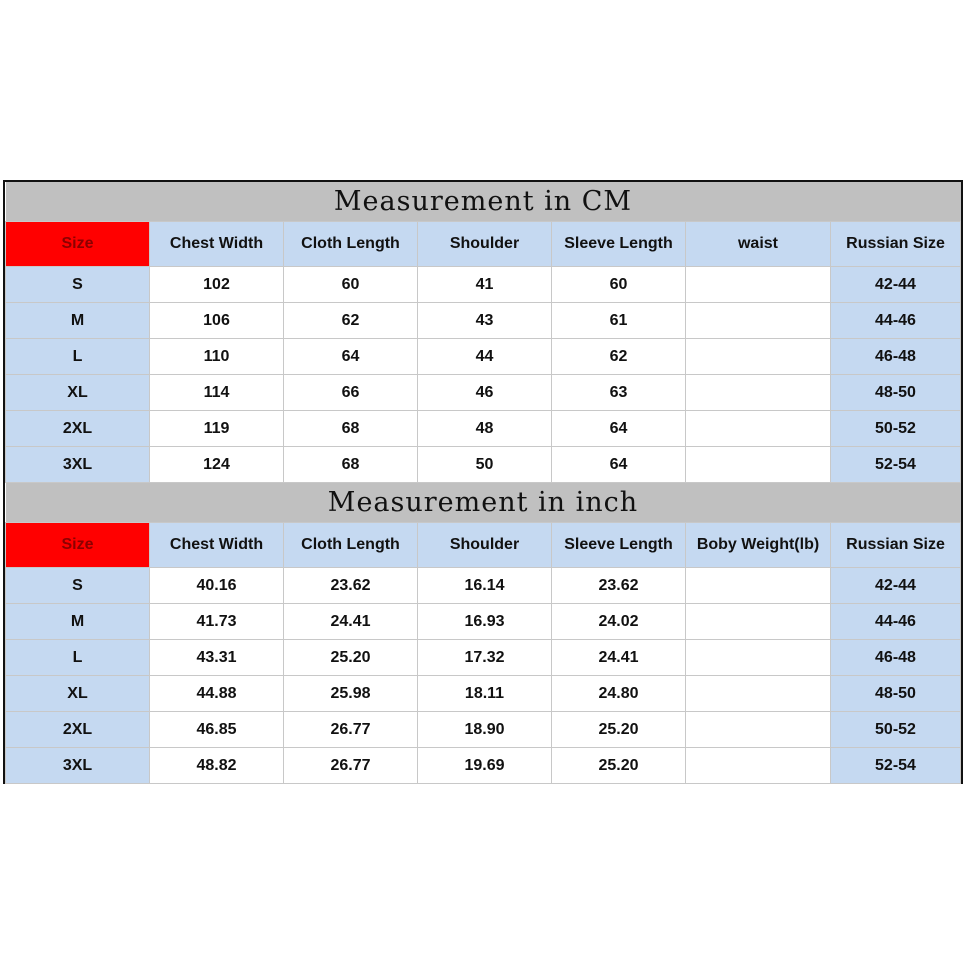 This screenshot has height=966, width=966. I want to click on table-cell: 44, so click(484, 356).